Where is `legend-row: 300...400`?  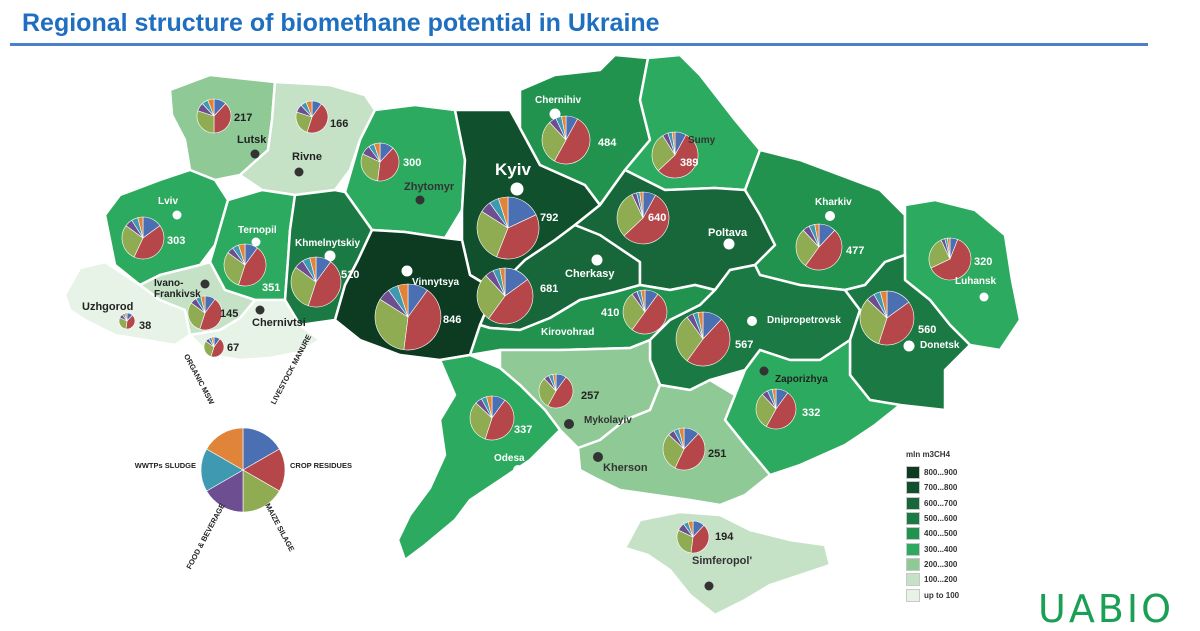
legend-row: 300...400 is located at coordinates (949, 548).